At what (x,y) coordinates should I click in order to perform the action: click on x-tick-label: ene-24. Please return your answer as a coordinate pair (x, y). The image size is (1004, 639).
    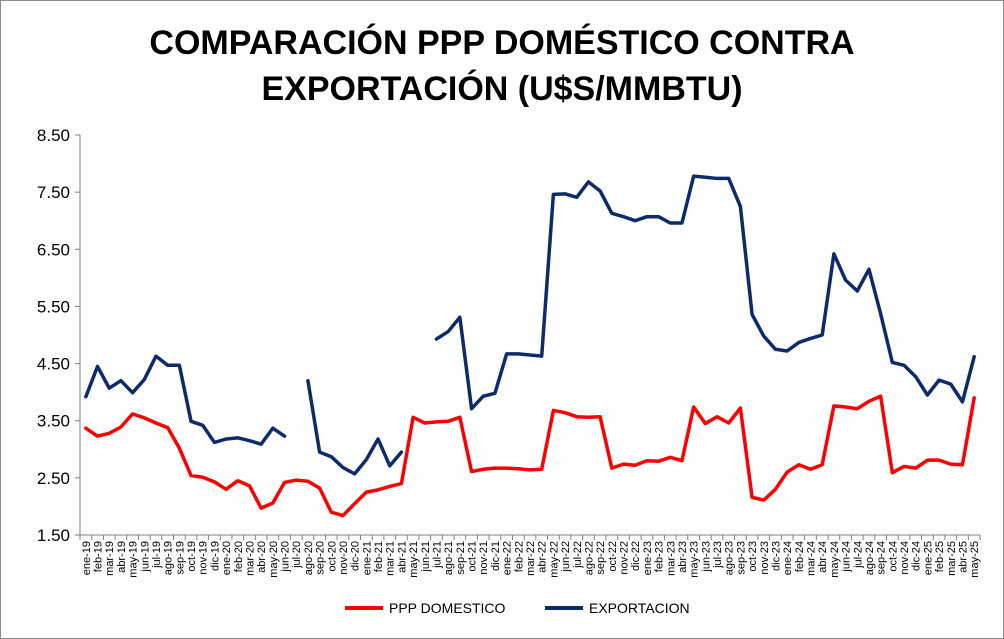
    Looking at the image, I should click on (788, 558).